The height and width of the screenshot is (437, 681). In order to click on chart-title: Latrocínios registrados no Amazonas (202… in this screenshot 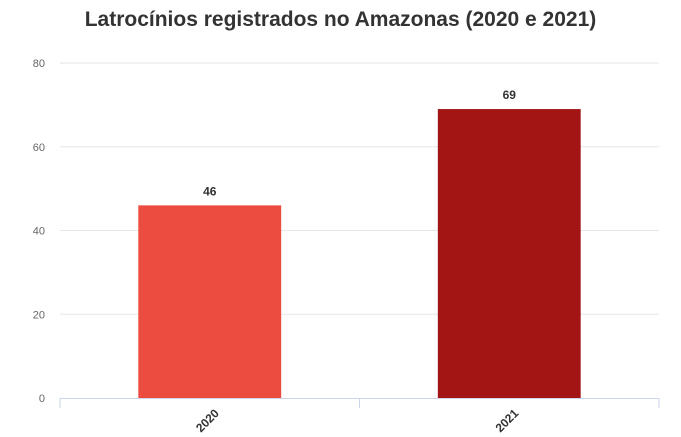, I will do `click(340, 19)`.